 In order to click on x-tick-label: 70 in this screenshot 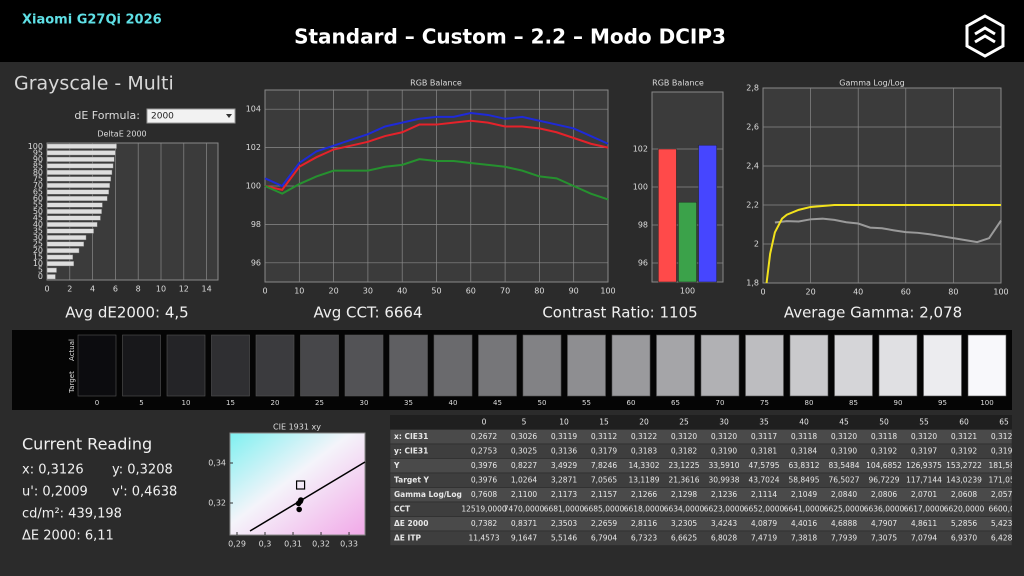, I will do `click(505, 291)`.